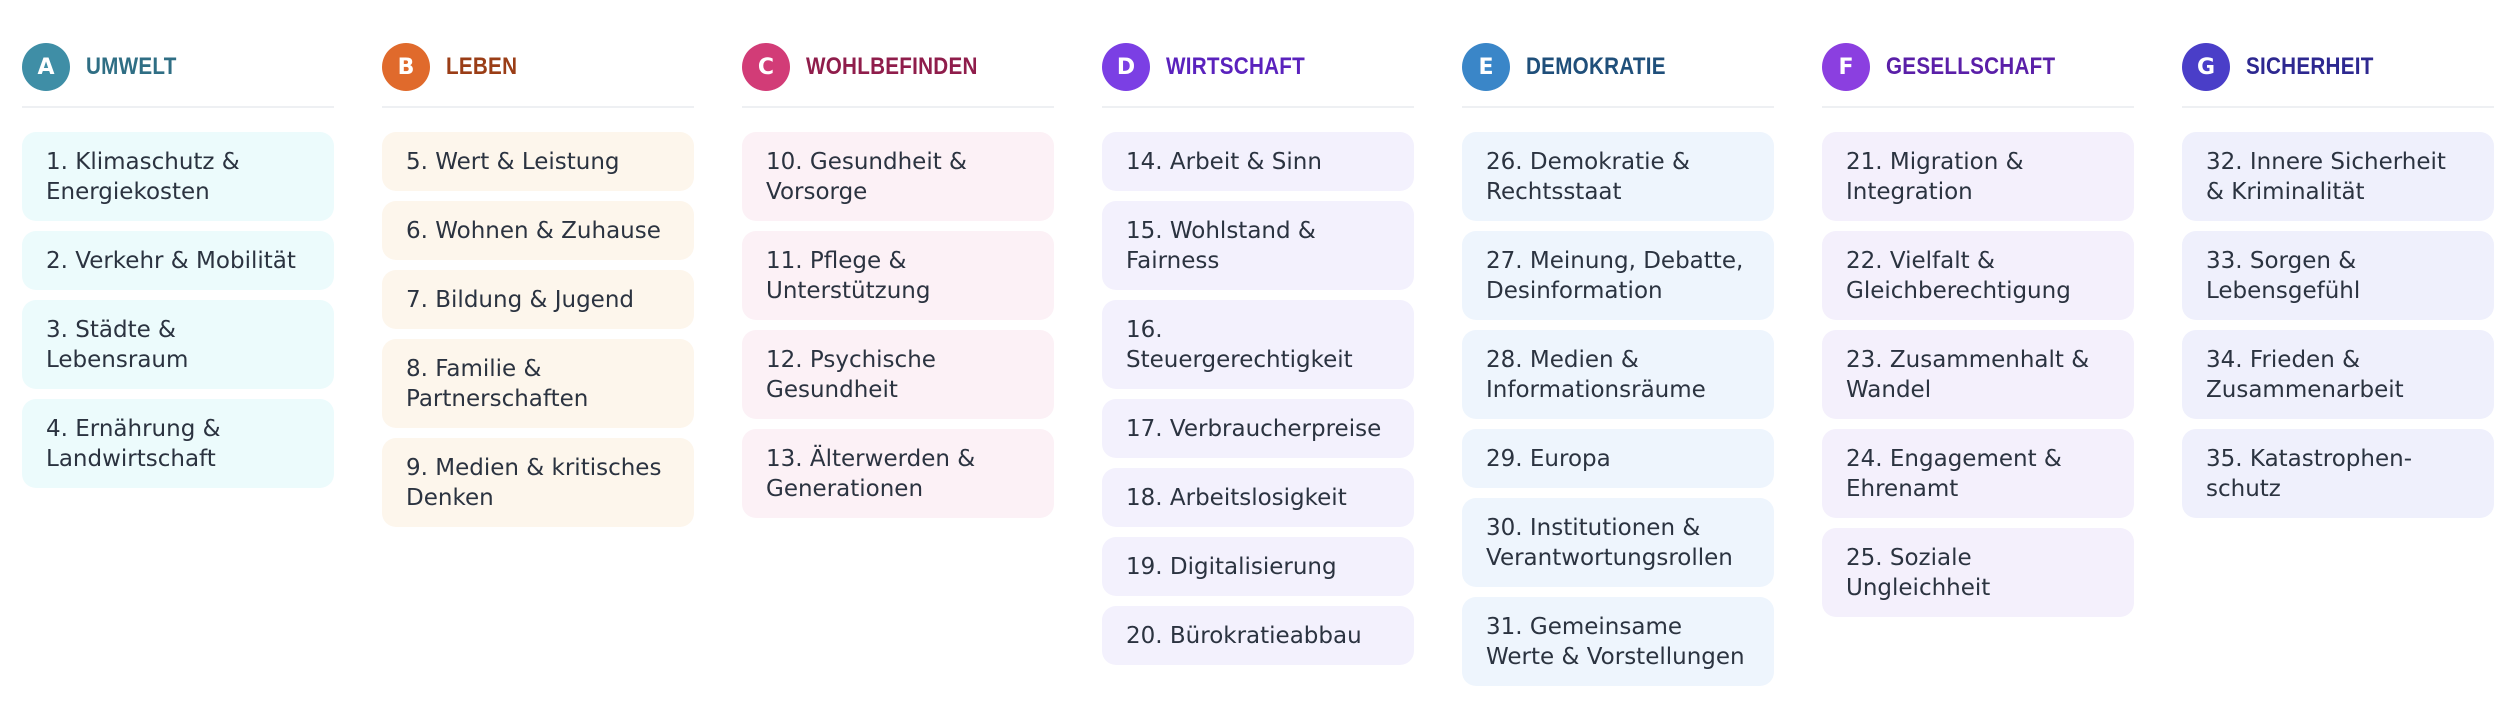 Image resolution: width=2511 pixels, height=726 pixels. Describe the element at coordinates (898, 473) in the screenshot. I see `topic-item-13-aelterwerden-generationen: 13. Älterwerden & Generationen` at that location.